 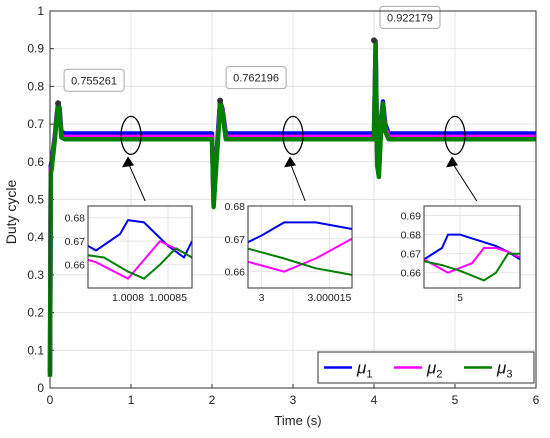 What do you see at coordinates (329, 298) in the screenshot?
I see `inset-x-tick-label: 3.000015` at bounding box center [329, 298].